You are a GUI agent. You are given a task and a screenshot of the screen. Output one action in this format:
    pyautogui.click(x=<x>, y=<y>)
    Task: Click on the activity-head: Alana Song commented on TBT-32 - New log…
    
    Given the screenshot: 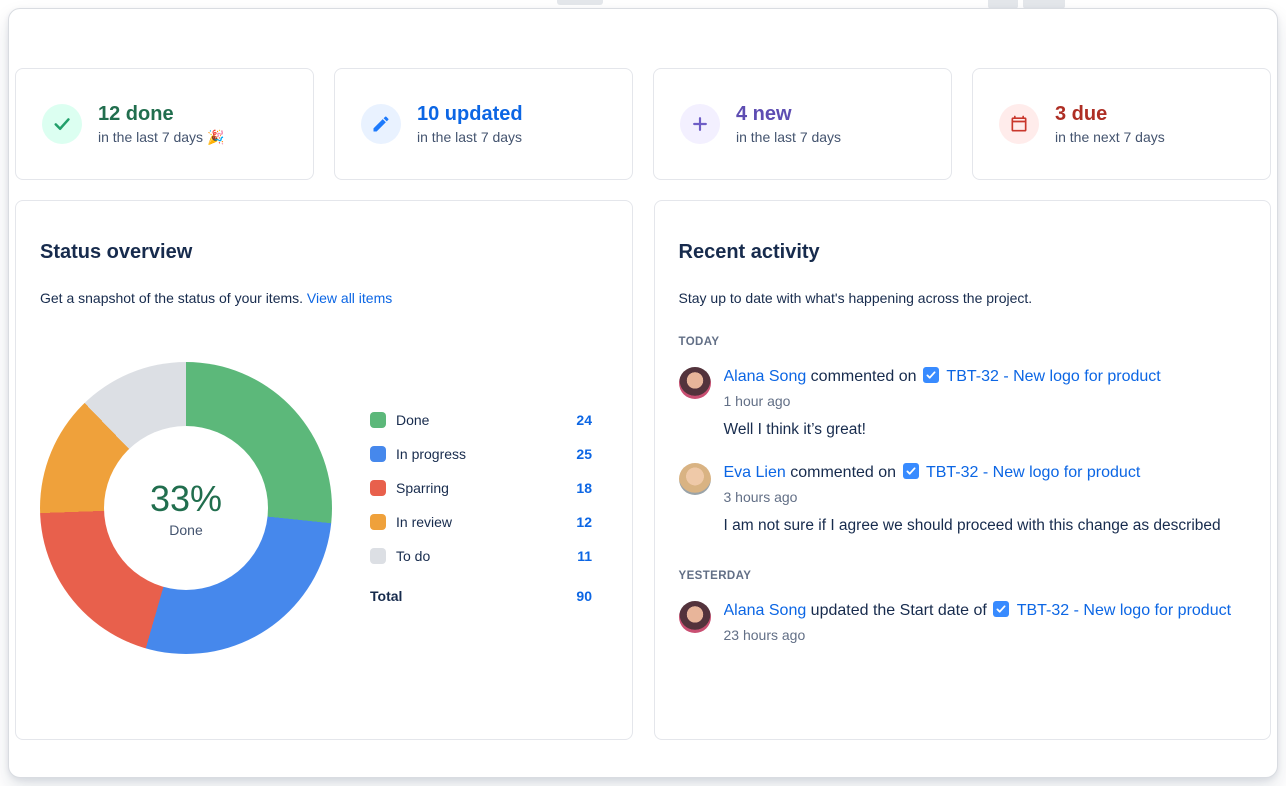 What is the action you would take?
    pyautogui.click(x=942, y=376)
    